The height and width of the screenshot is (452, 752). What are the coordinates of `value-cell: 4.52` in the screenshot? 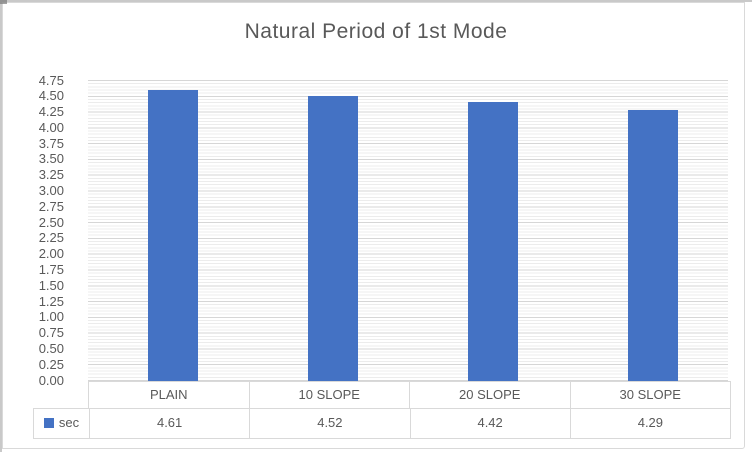 It's located at (329, 423).